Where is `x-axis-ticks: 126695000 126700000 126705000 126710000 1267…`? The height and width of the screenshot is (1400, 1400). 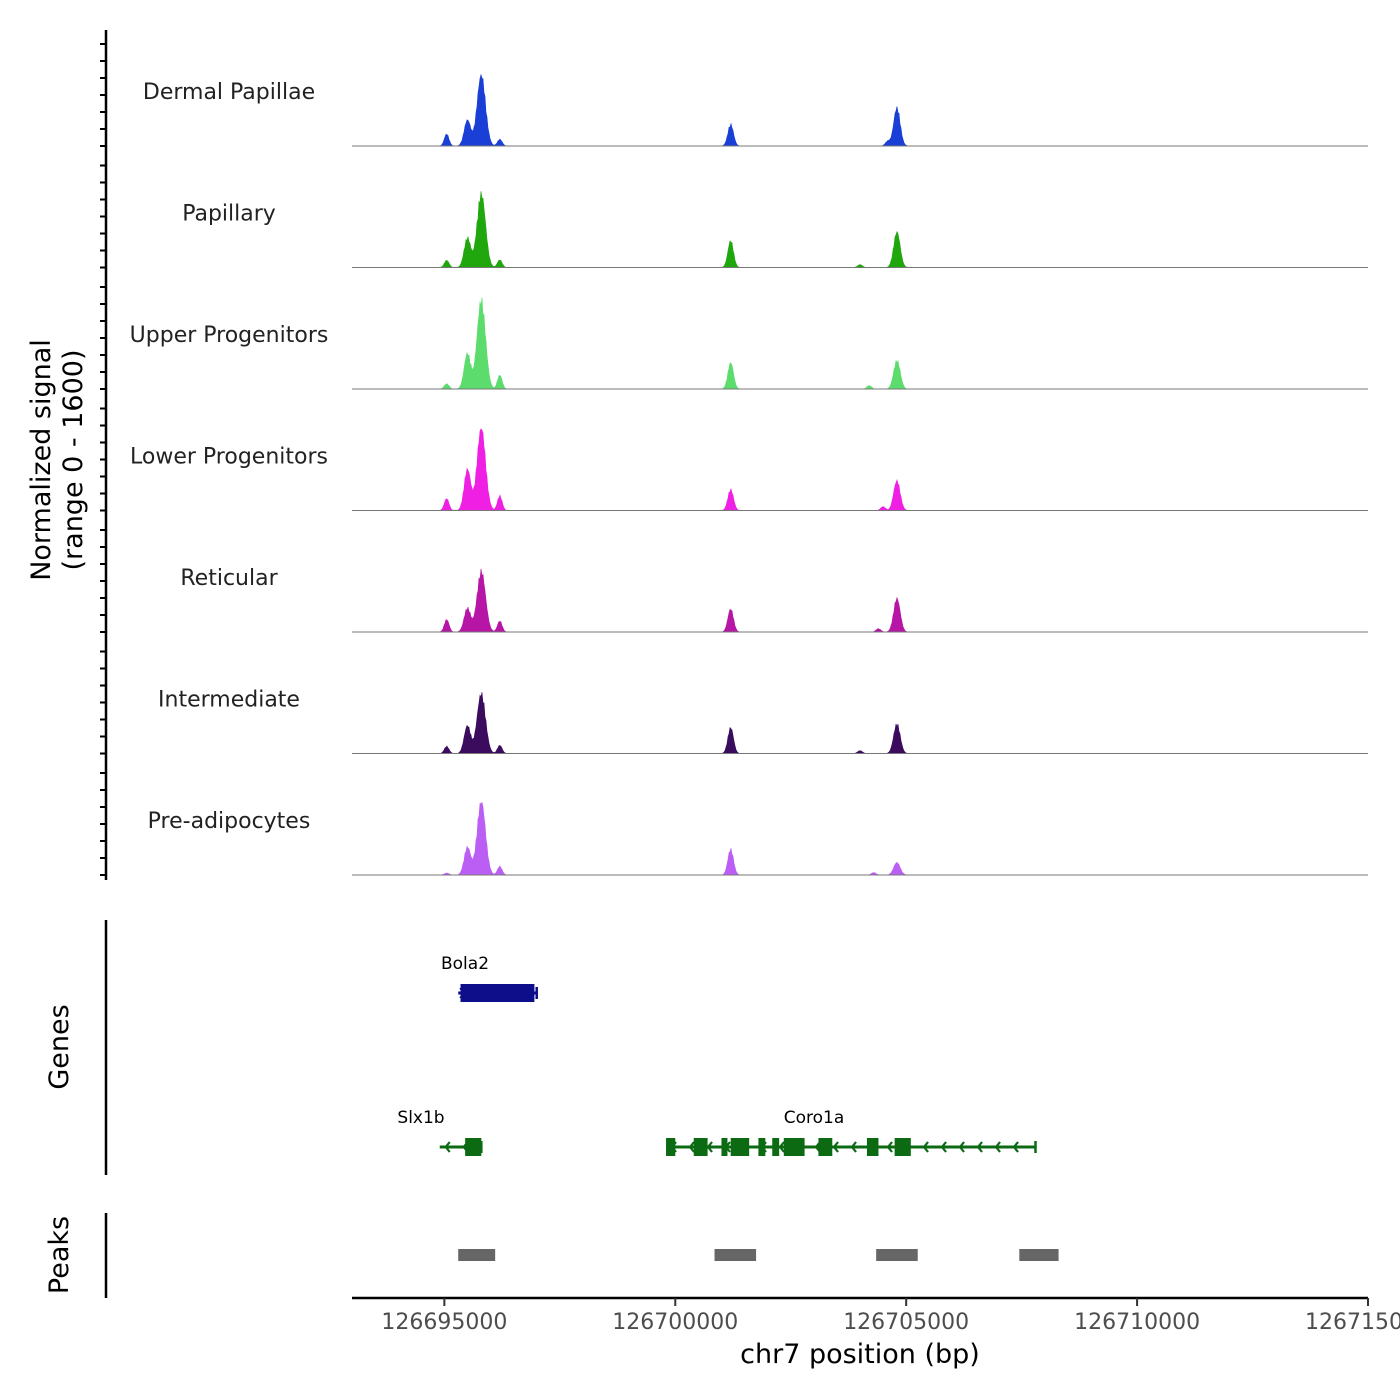 x-axis-ticks: 126695000 126700000 126705000 126710000 1267… is located at coordinates (890, 1316).